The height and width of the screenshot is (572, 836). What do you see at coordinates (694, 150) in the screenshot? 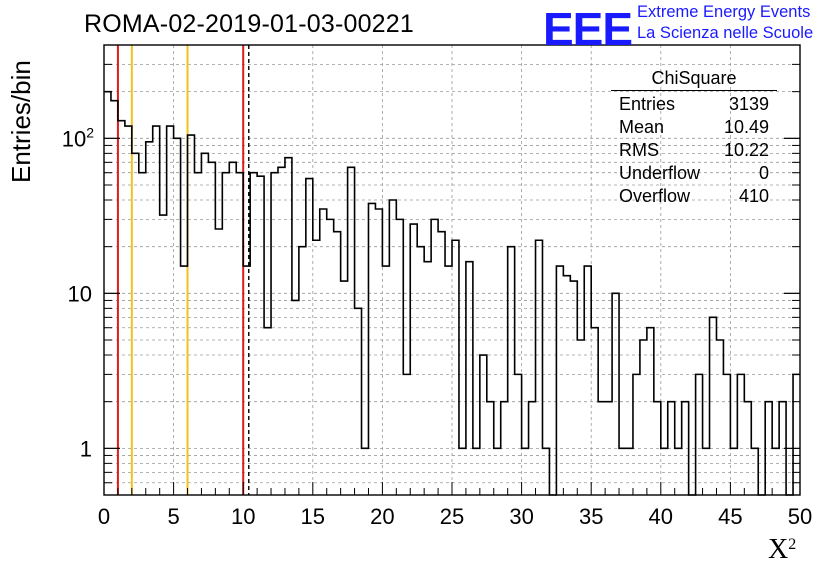
I see `stats-row-rms: RMS 10.22` at bounding box center [694, 150].